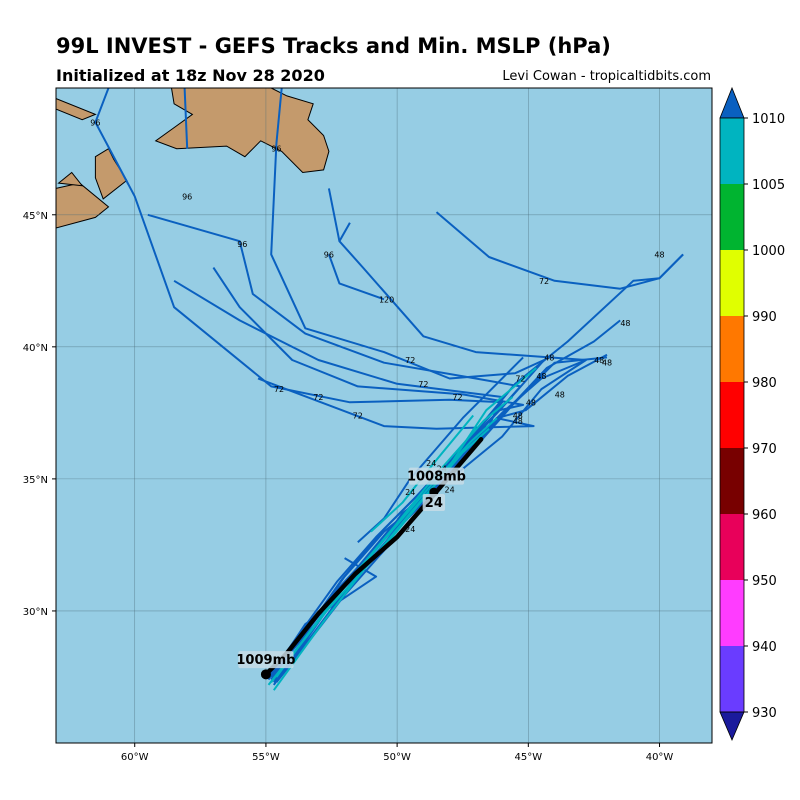 The image size is (800, 800). I want to click on latitude-tick-label: 35°N, so click(35, 480).